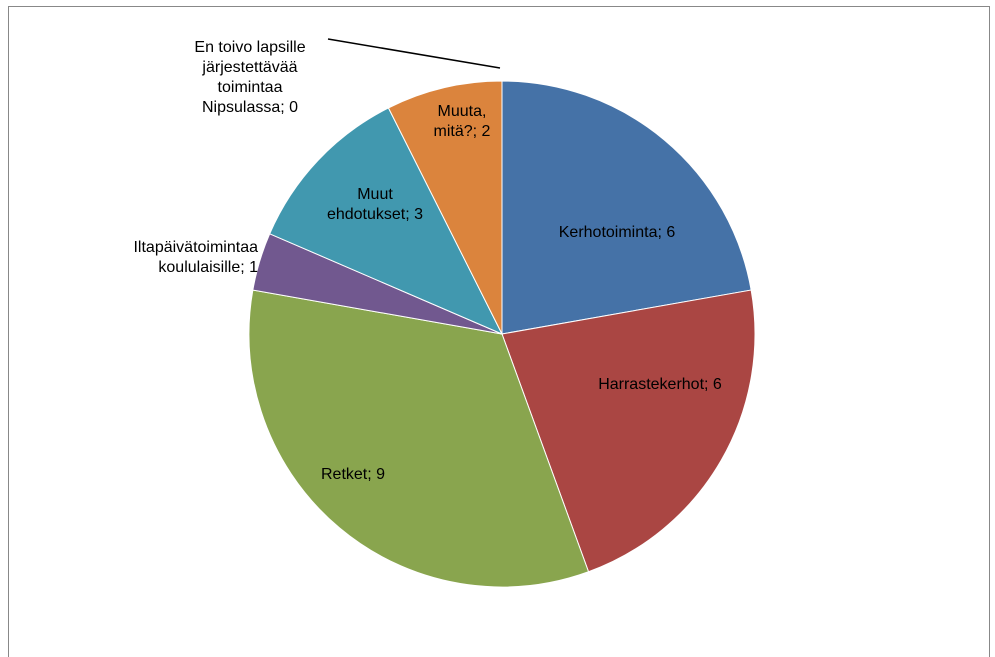  What do you see at coordinates (375, 204) in the screenshot?
I see `slice-label: Muut ehdotukset; 3` at bounding box center [375, 204].